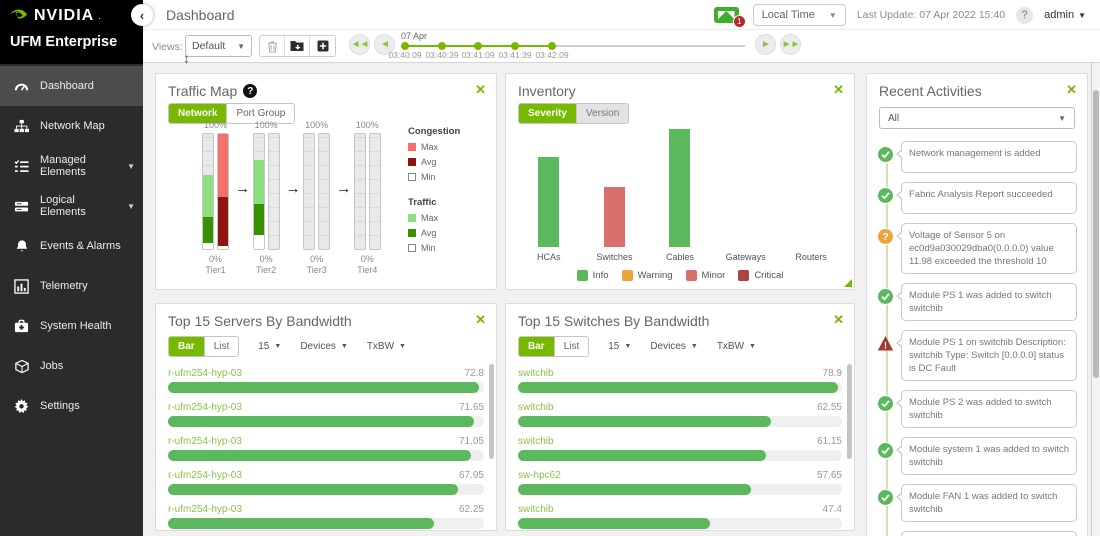 The height and width of the screenshot is (536, 1100). I want to click on sidebar-item-jobs: Jobs, so click(71, 366).